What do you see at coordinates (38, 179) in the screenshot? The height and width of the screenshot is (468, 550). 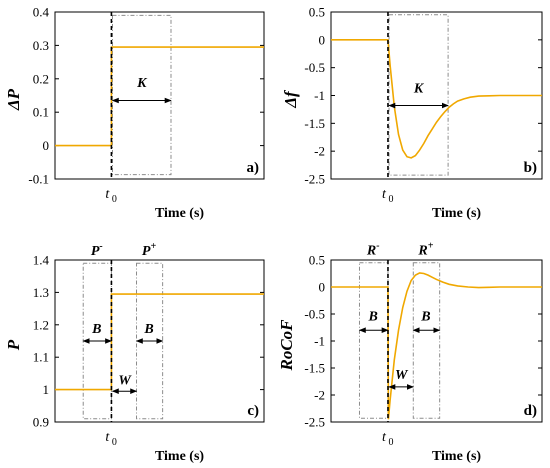 I see `y-tick-label: -0.1` at bounding box center [38, 179].